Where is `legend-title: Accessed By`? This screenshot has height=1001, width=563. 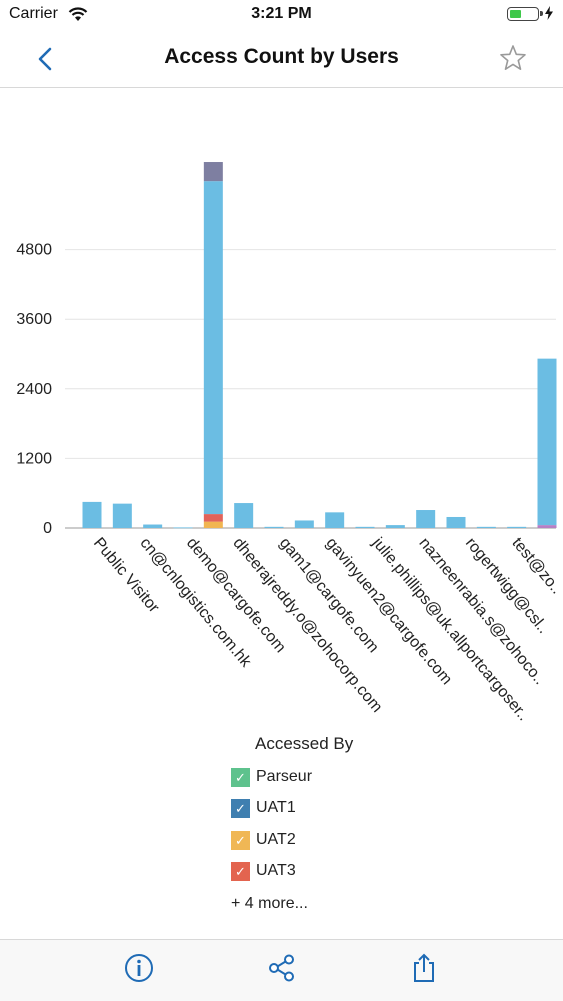
legend-title: Accessed By is located at coordinates (304, 743).